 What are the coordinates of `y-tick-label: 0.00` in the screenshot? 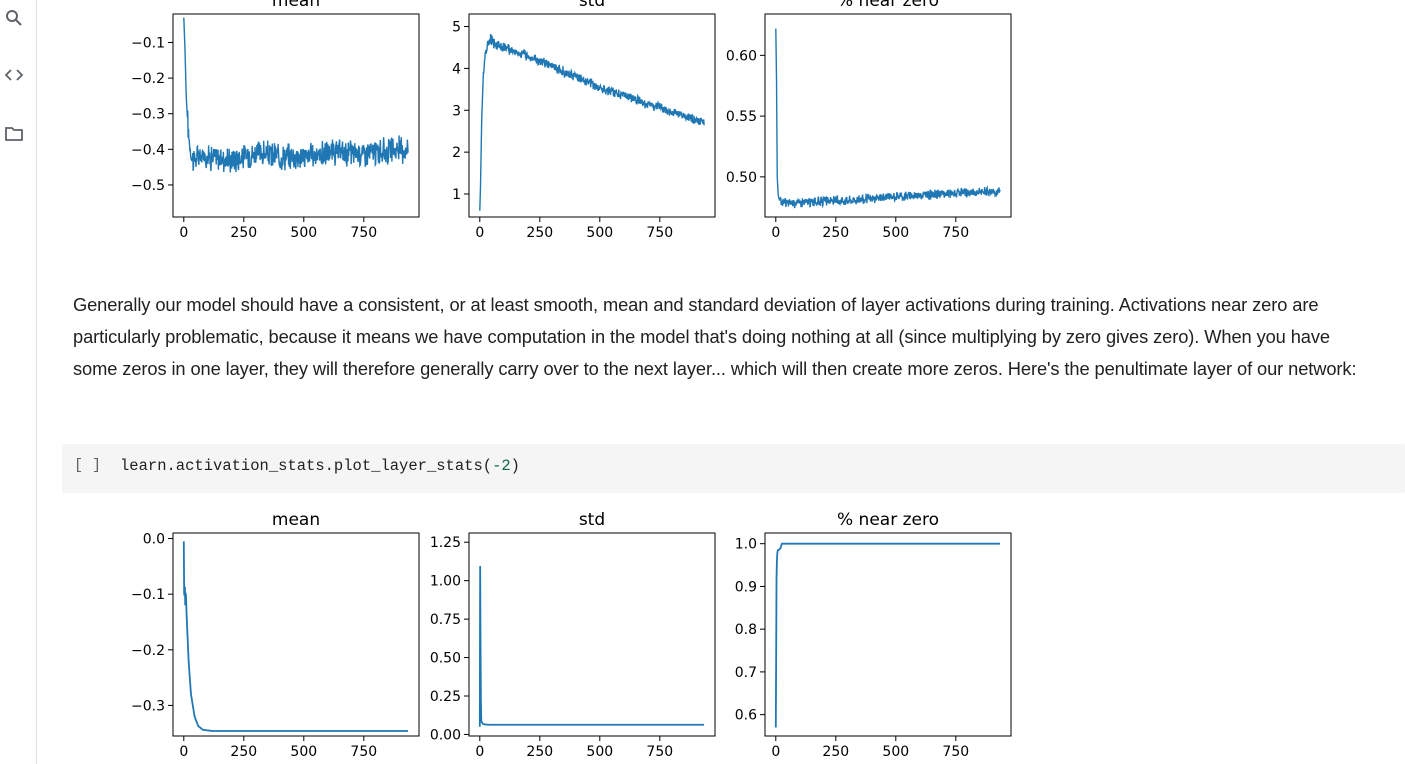 It's located at (445, 735).